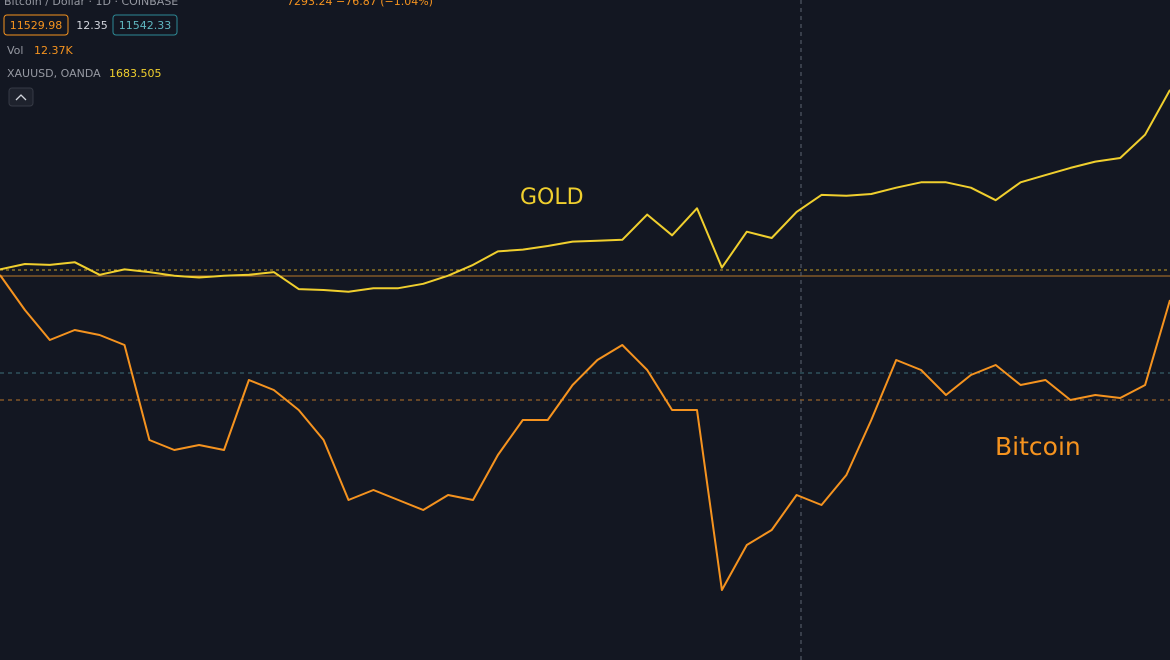 The image size is (1170, 660). What do you see at coordinates (53, 50) in the screenshot?
I see `vol-value: 12.37K` at bounding box center [53, 50].